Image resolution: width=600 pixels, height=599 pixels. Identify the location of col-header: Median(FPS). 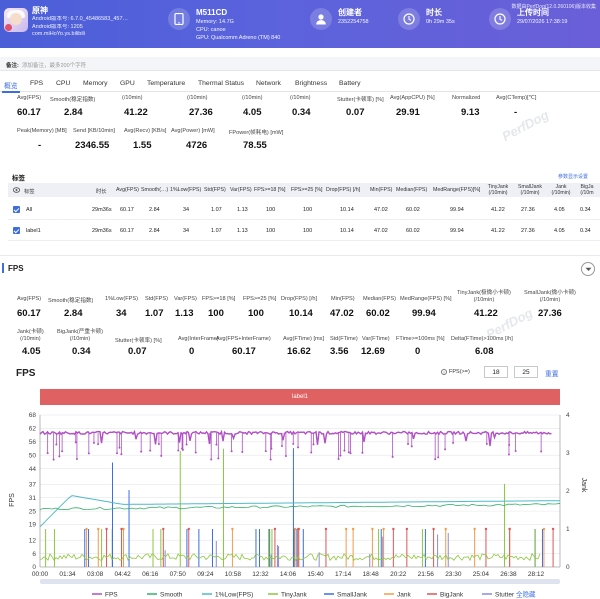
(412, 190).